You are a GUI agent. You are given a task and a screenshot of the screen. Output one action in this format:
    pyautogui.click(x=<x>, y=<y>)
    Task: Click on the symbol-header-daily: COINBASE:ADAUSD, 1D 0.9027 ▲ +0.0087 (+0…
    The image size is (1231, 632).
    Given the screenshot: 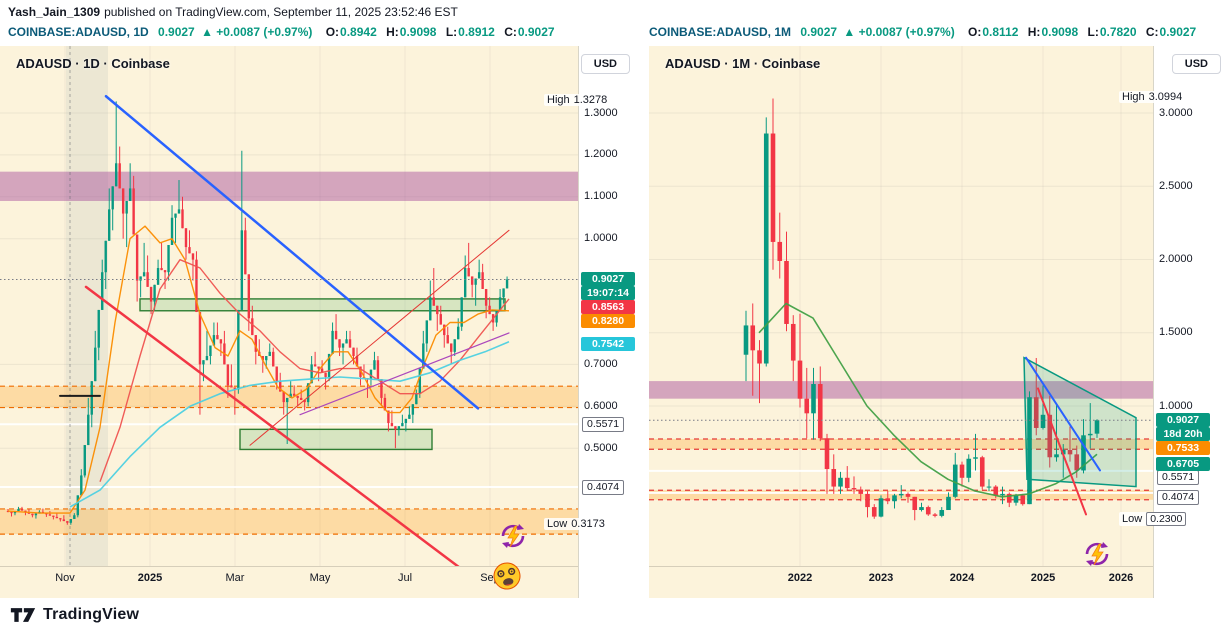 What is the action you would take?
    pyautogui.click(x=281, y=32)
    